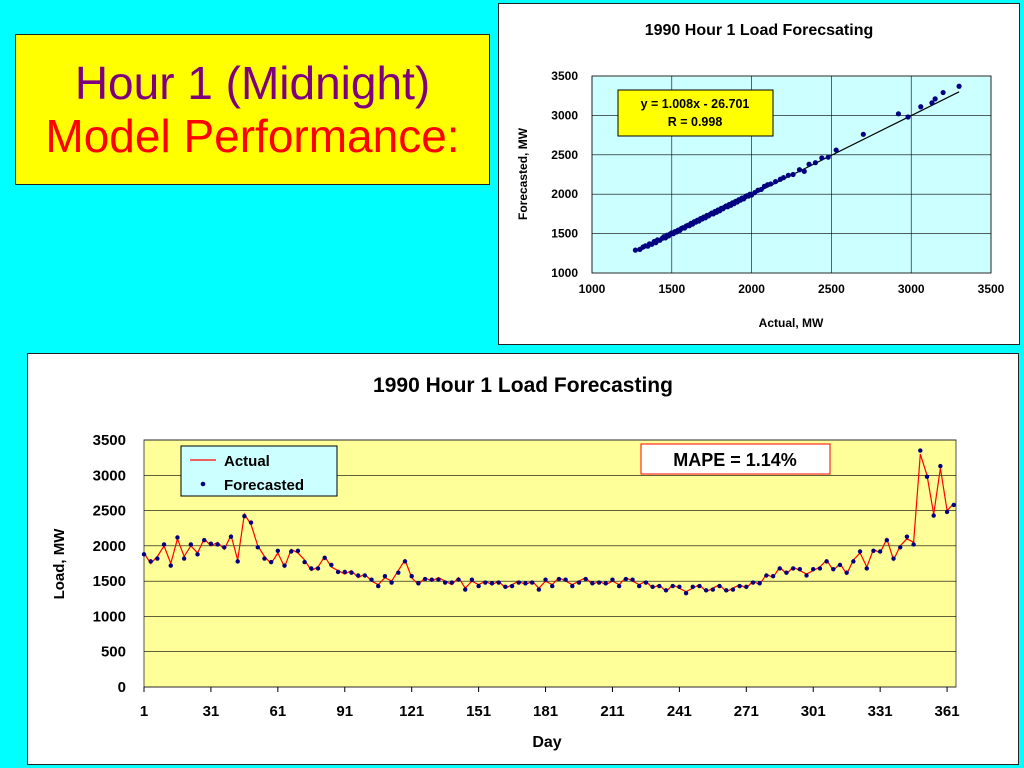  Describe the element at coordinates (109, 440) in the screenshot. I see `line-y-tick-label: 3500` at that location.